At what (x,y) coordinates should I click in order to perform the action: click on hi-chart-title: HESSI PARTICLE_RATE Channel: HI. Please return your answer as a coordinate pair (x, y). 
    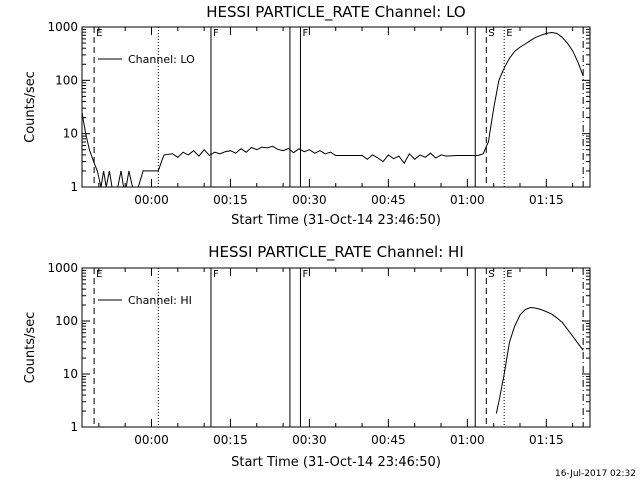
    Looking at the image, I should click on (336, 252).